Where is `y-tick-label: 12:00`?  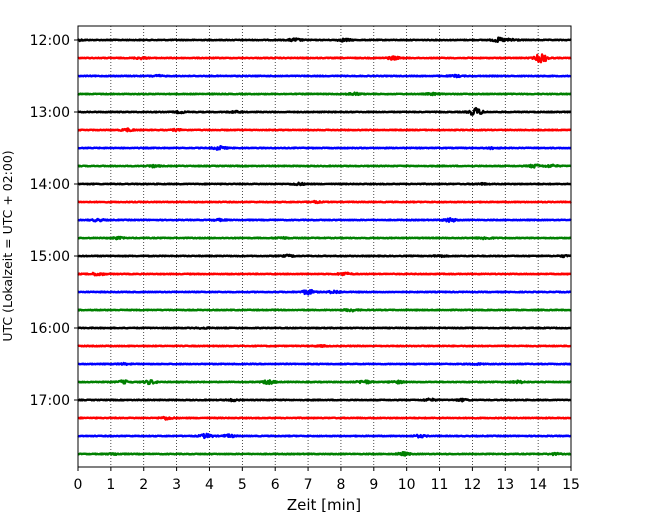 y-tick-label: 12:00 is located at coordinates (50, 41).